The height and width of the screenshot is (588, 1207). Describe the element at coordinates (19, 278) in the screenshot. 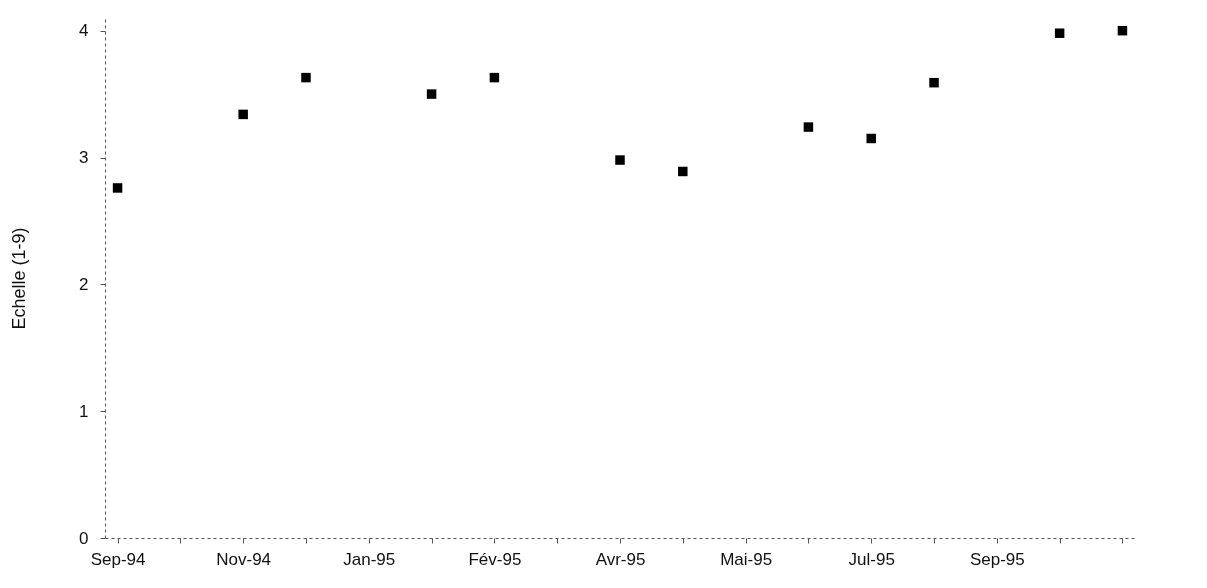

I see `y-axis-title: Echelle (1-9)` at that location.